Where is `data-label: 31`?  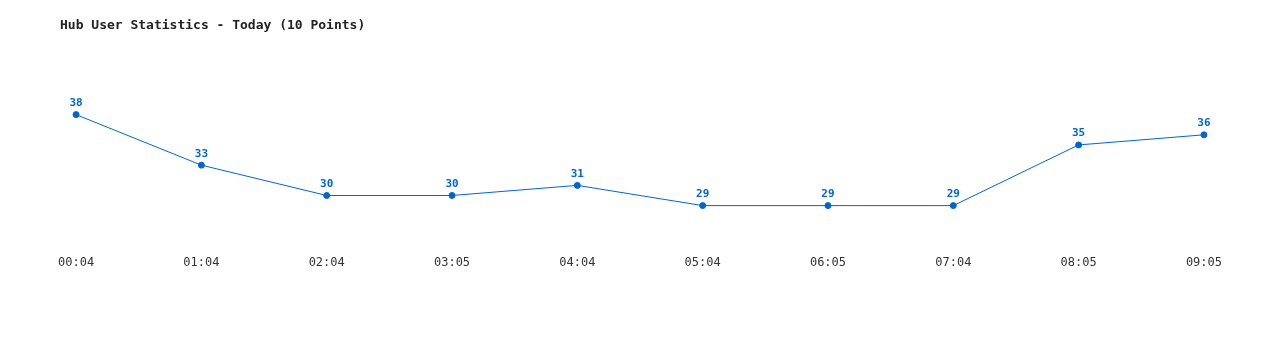
data-label: 31 is located at coordinates (577, 173).